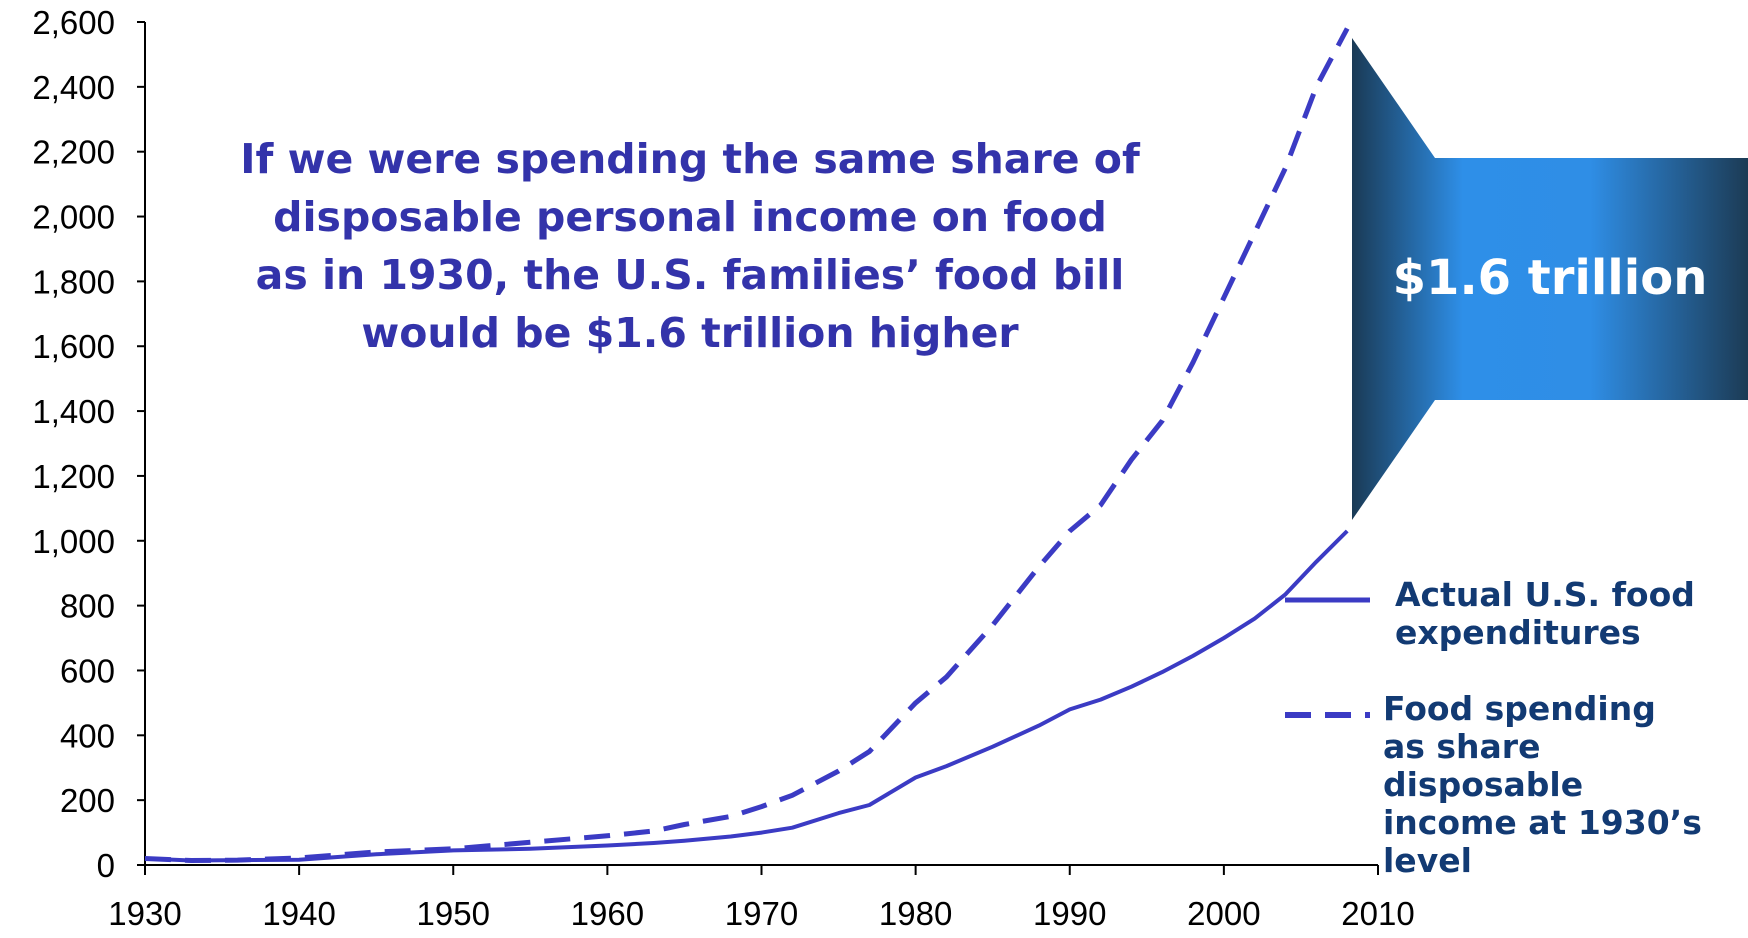 This screenshot has width=1748, height=938. I want to click on y-tick-label: 1,600, so click(73, 346).